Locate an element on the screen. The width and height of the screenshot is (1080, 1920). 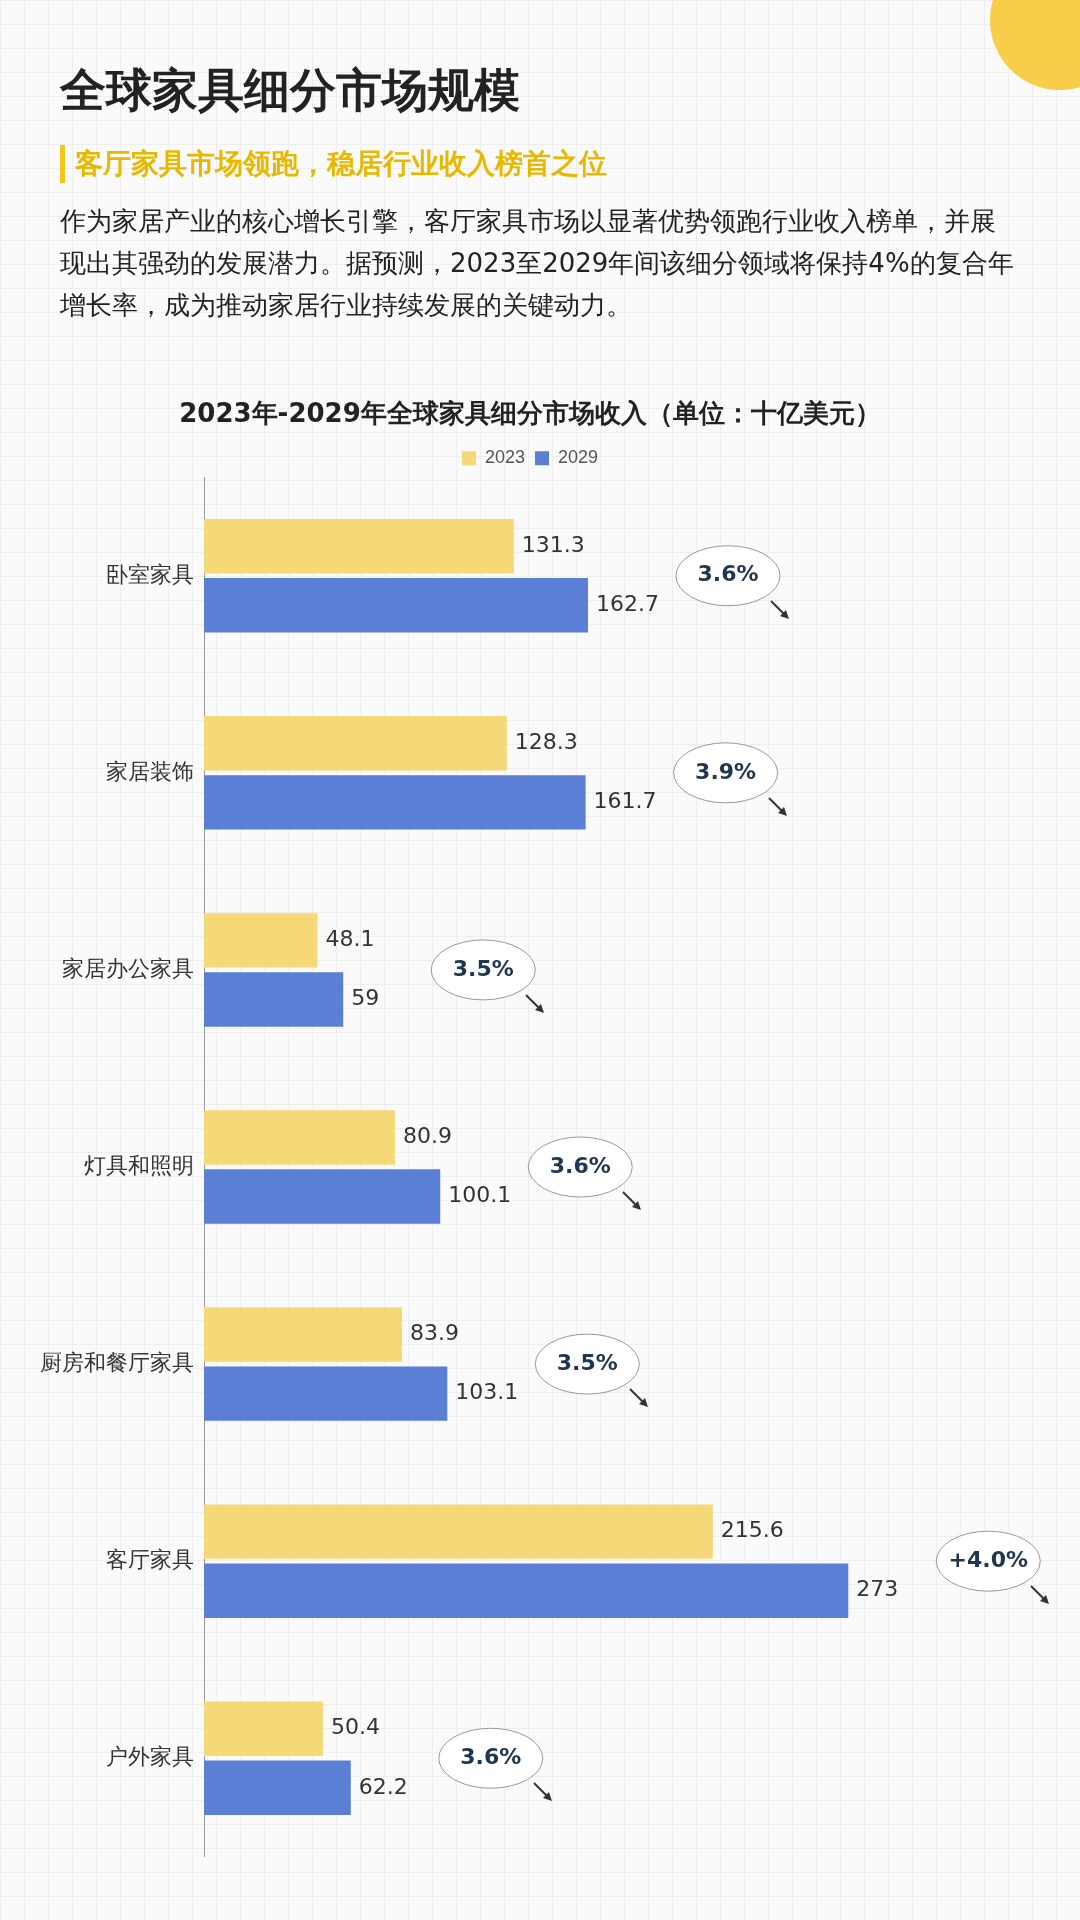
data-label: 215.6 is located at coordinates (752, 1530).